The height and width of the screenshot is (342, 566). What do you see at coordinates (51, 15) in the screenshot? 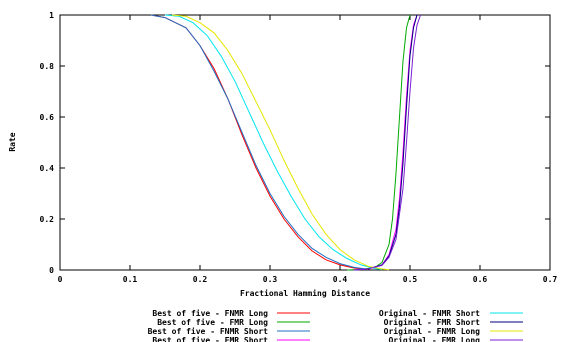
I see `y-tick-label: 1` at bounding box center [51, 15].